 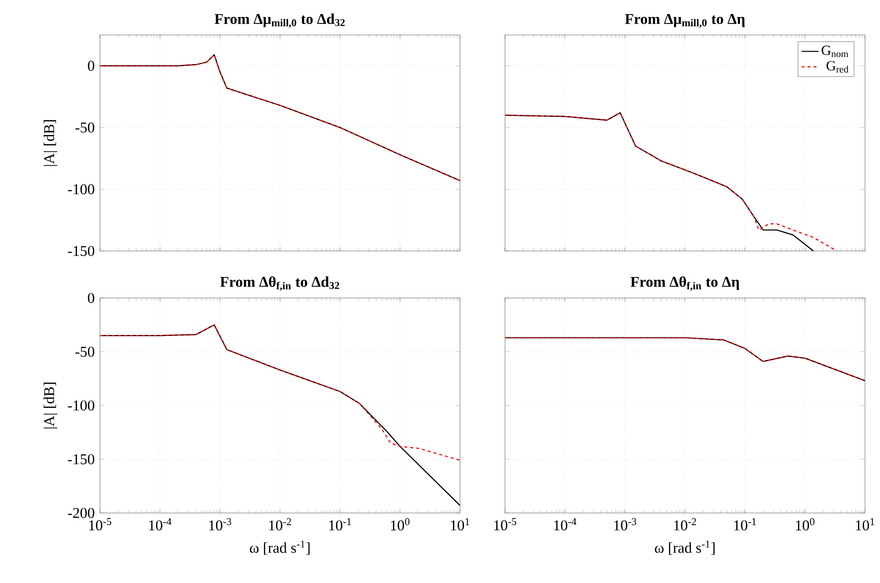 What do you see at coordinates (684, 21) in the screenshot?
I see `chart-title: From Δμ$_{mill,0}$ to Δη` at bounding box center [684, 21].